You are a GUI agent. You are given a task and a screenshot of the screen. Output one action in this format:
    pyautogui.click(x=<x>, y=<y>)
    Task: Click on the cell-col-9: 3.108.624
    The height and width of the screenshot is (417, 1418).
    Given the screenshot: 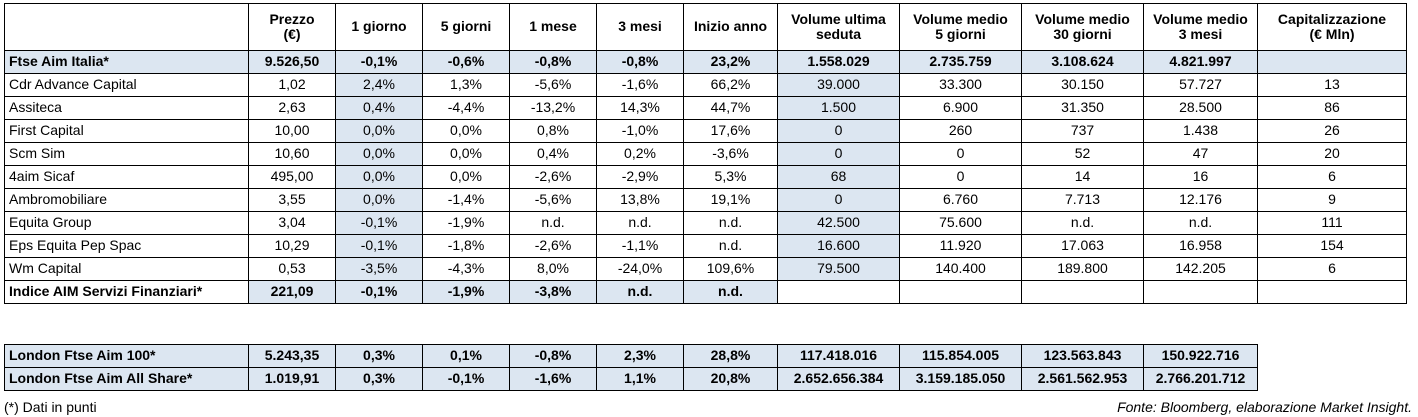 What is the action you would take?
    pyautogui.click(x=1082, y=62)
    